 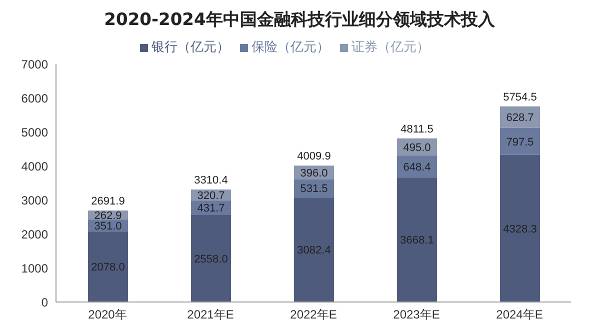 What do you see at coordinates (34, 268) in the screenshot?
I see `y-tick-label: 1000` at bounding box center [34, 268].